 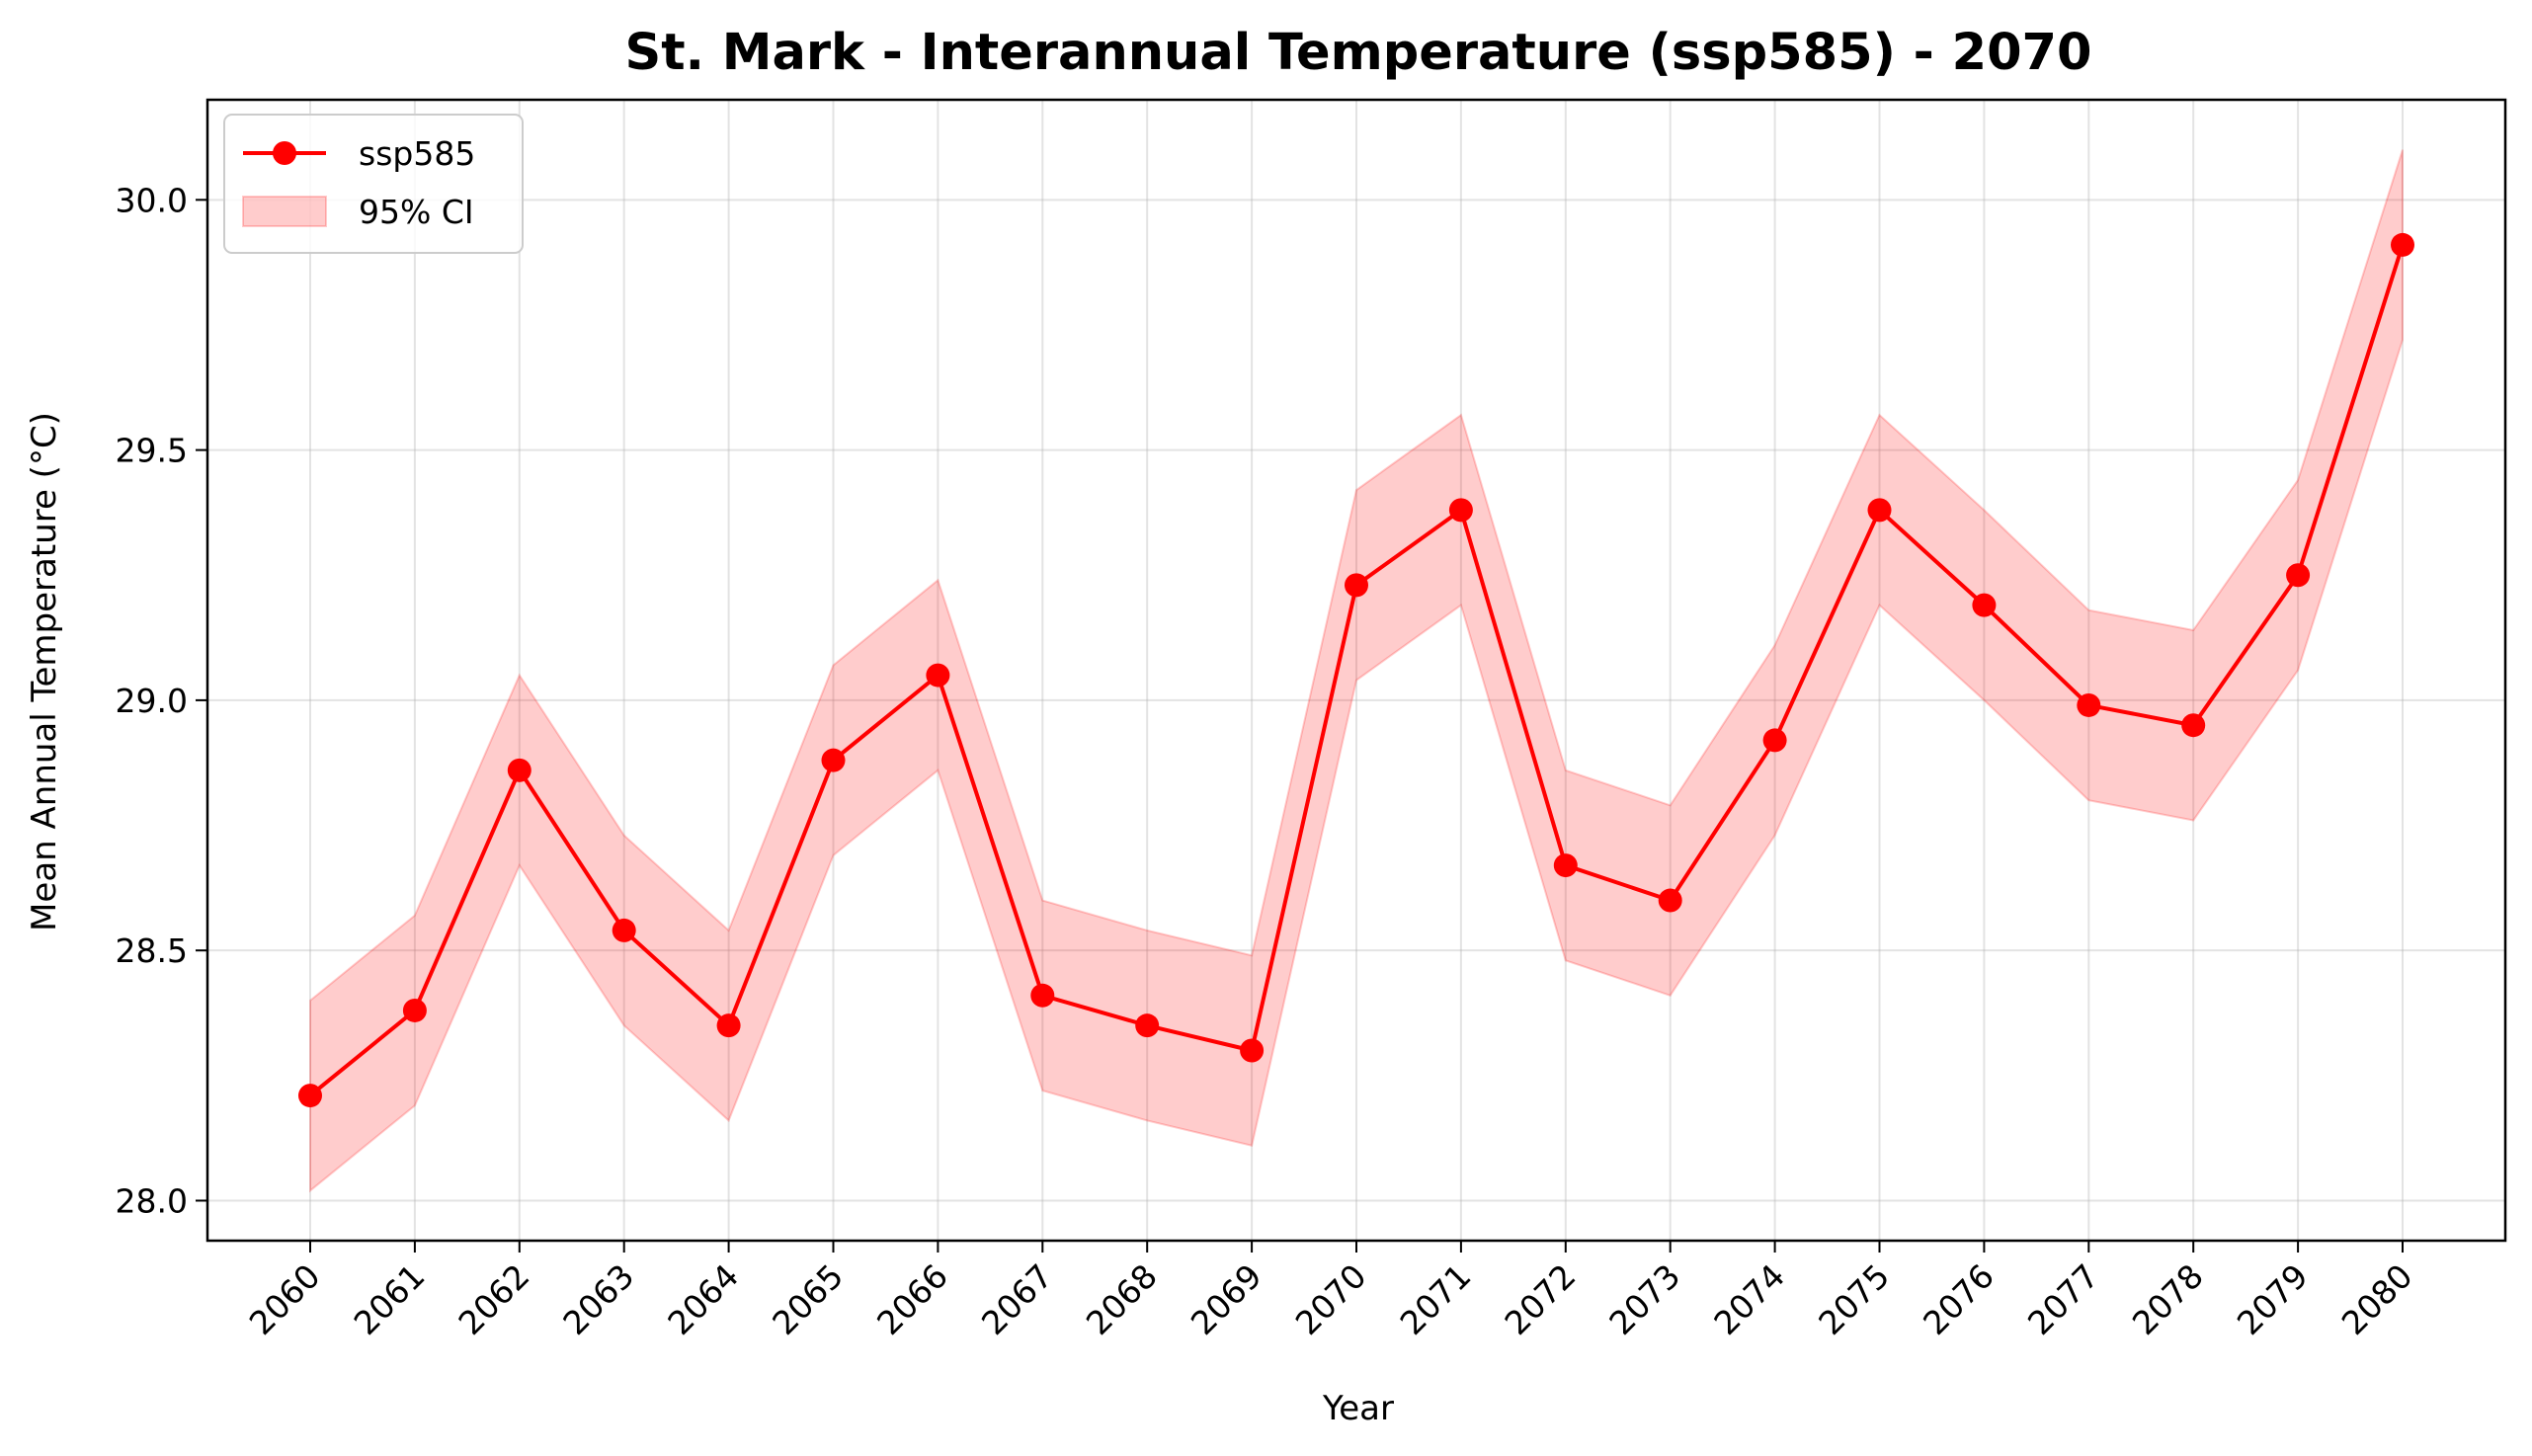 What do you see at coordinates (1460, 510) in the screenshot?
I see `data-point-2071` at bounding box center [1460, 510].